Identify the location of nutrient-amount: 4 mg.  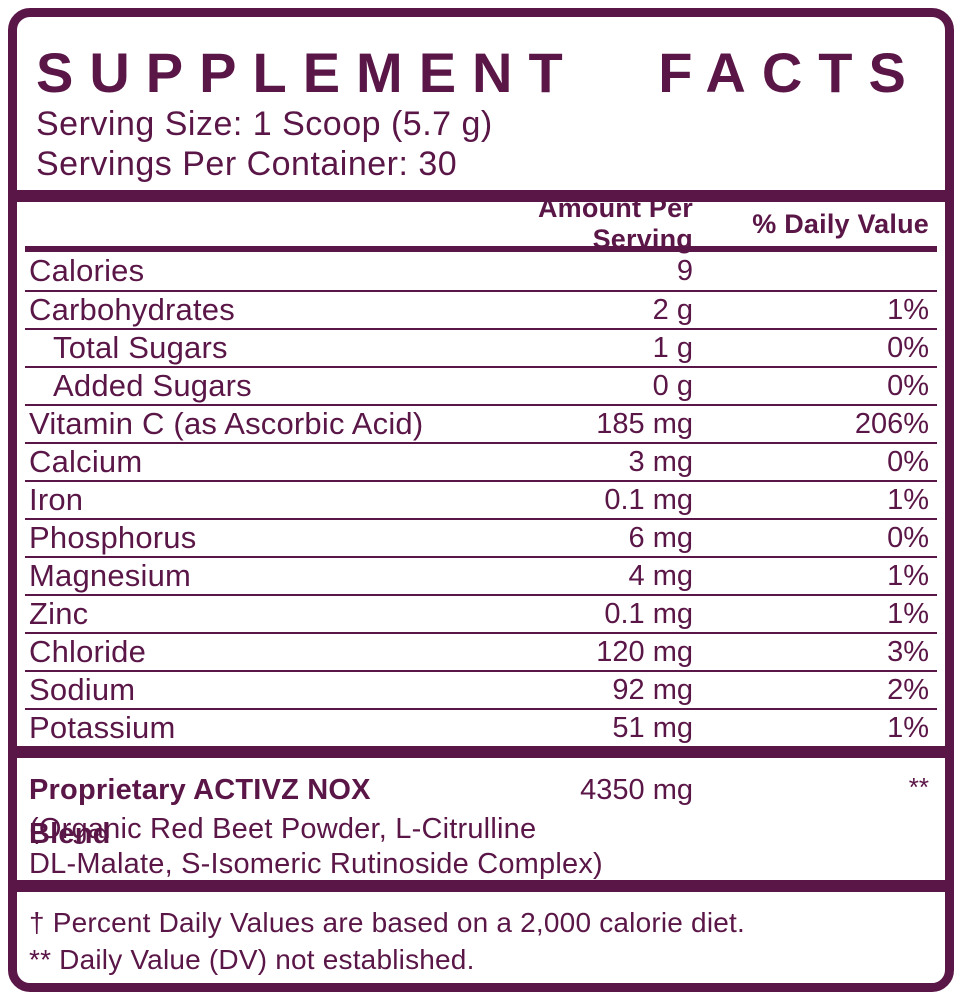
(660, 575).